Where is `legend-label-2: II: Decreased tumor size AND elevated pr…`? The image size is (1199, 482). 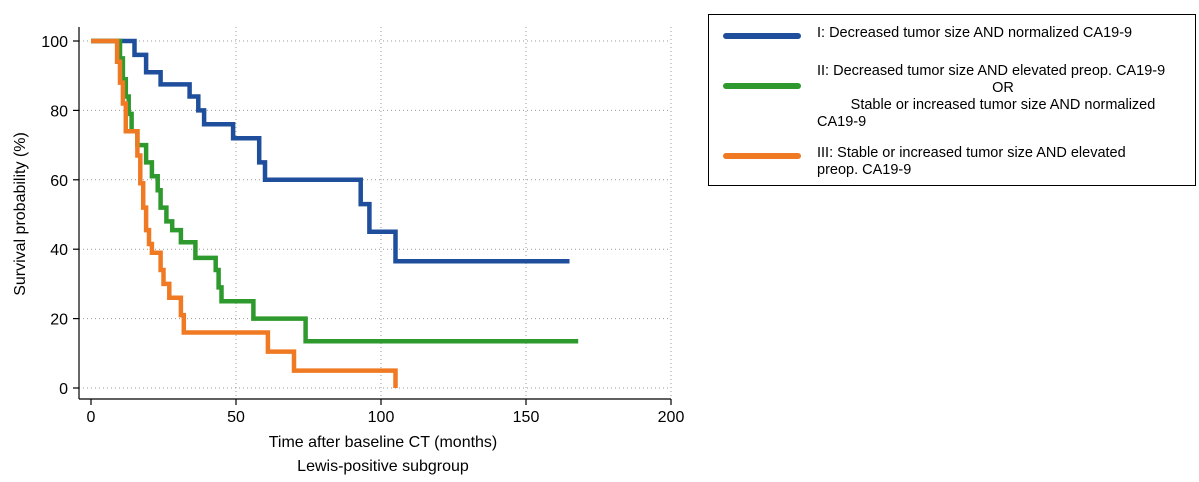
legend-label-2: II: Decreased tumor size AND elevated pr… is located at coordinates (1003, 97).